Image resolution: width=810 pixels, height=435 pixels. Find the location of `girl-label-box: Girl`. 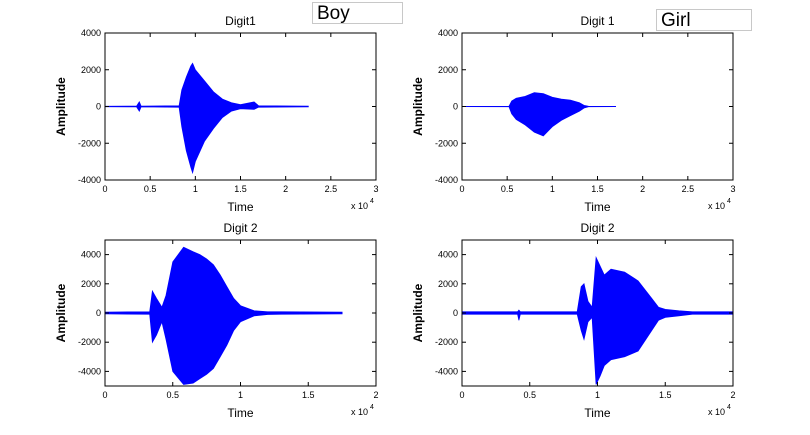

girl-label-box: Girl is located at coordinates (704, 20).